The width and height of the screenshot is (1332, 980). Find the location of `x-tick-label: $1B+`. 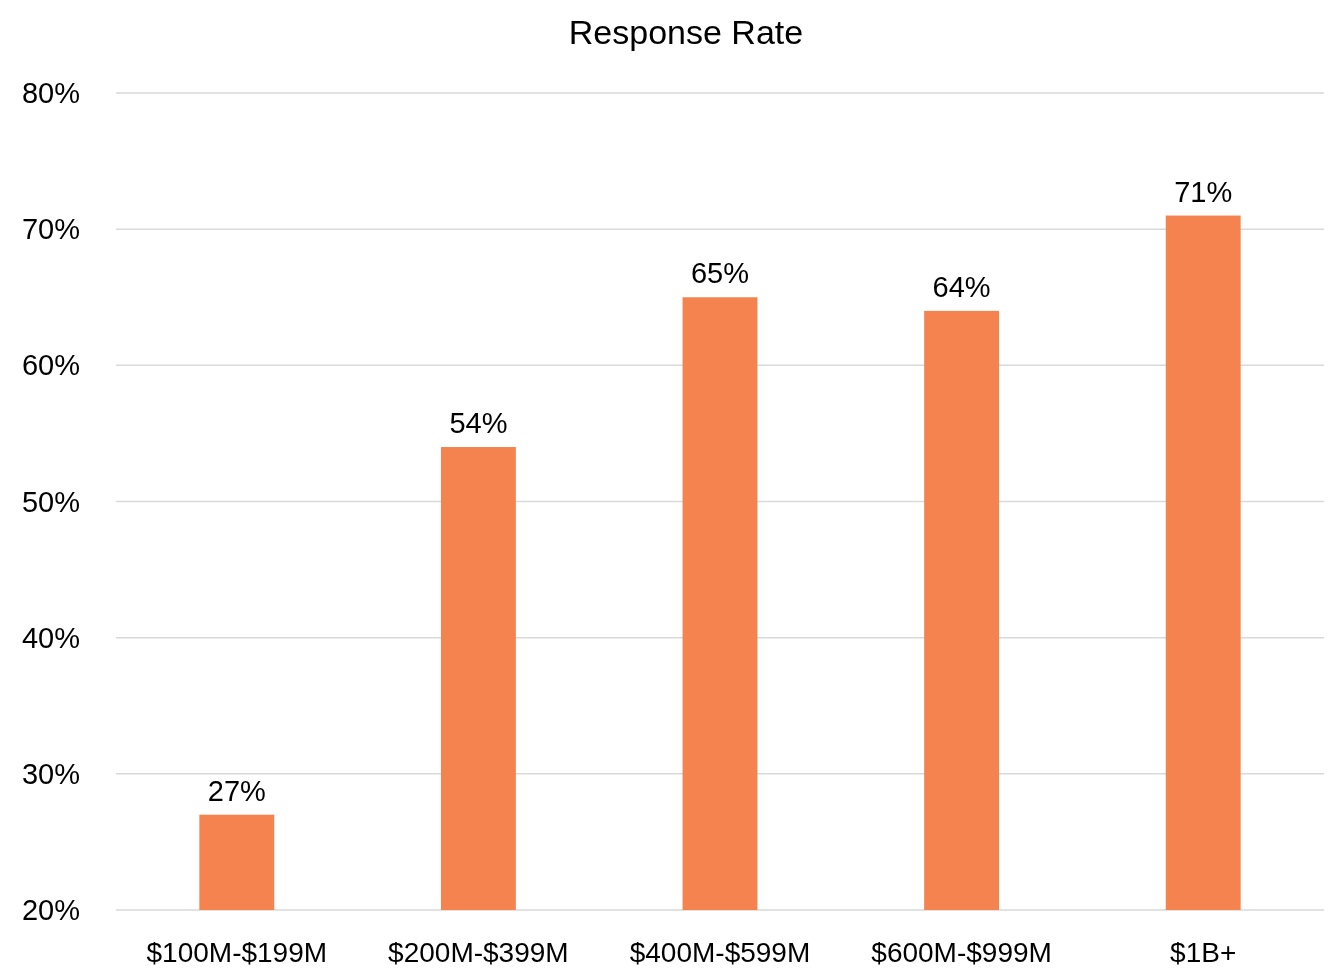

x-tick-label: $1B+ is located at coordinates (1203, 952).